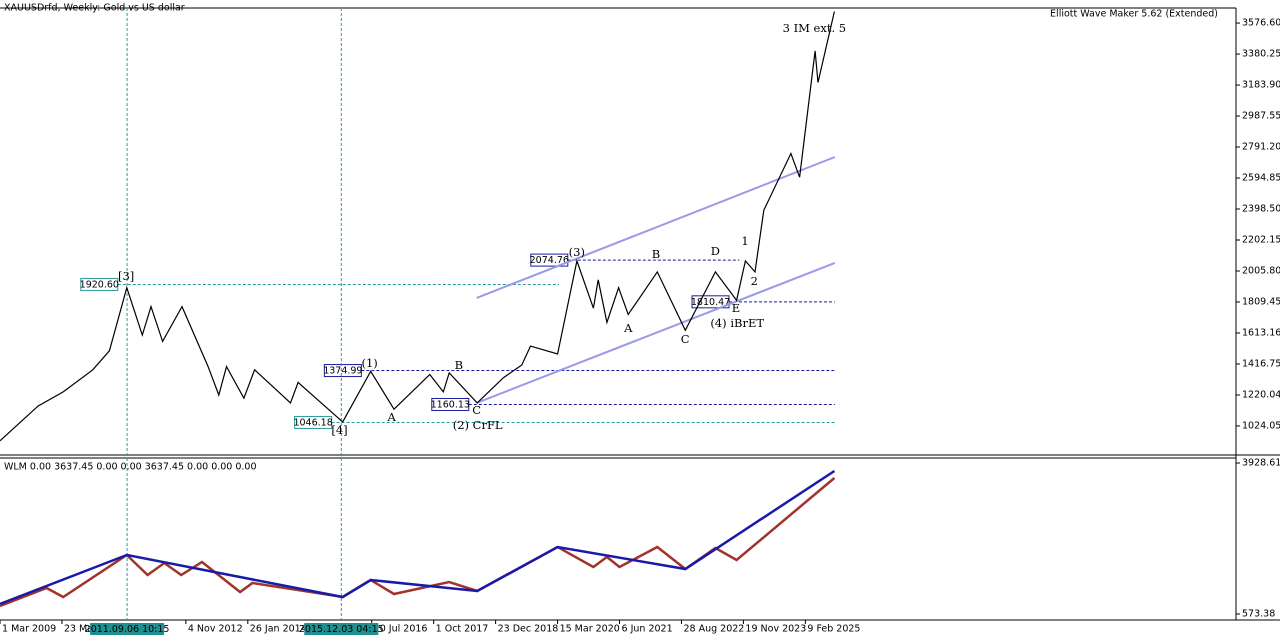 The height and width of the screenshot is (640, 1280). Describe the element at coordinates (713, 629) in the screenshot. I see `x-tick-label: 28 Aug 2022` at that location.